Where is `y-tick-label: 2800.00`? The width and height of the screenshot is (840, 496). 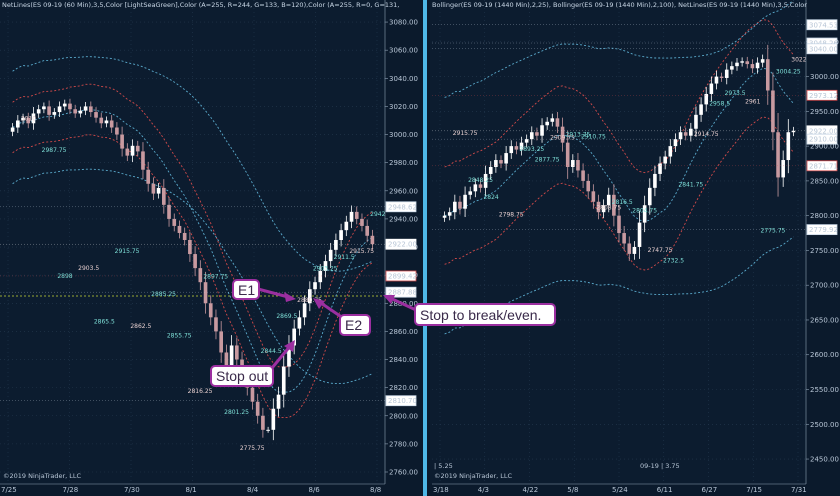 y-tick-label: 2800.00 is located at coordinates (403, 416).